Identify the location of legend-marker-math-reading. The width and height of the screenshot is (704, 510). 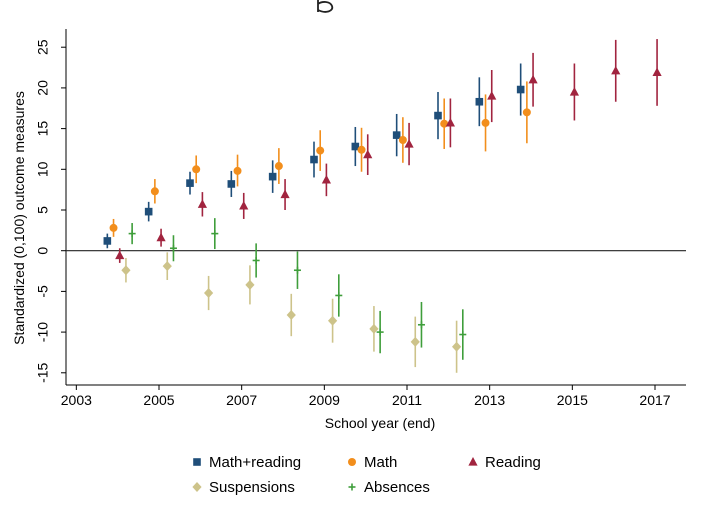
(197, 462).